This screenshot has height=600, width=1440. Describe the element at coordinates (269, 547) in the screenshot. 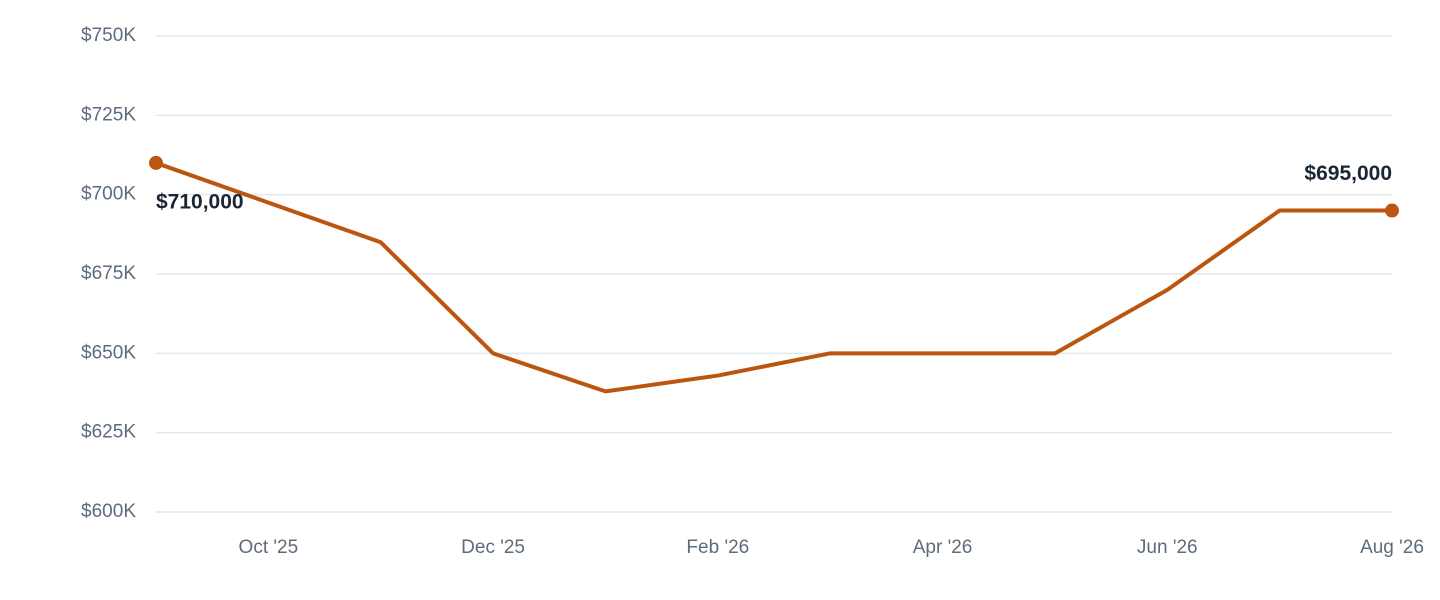

I see `x-tick-label: Oct '25` at that location.